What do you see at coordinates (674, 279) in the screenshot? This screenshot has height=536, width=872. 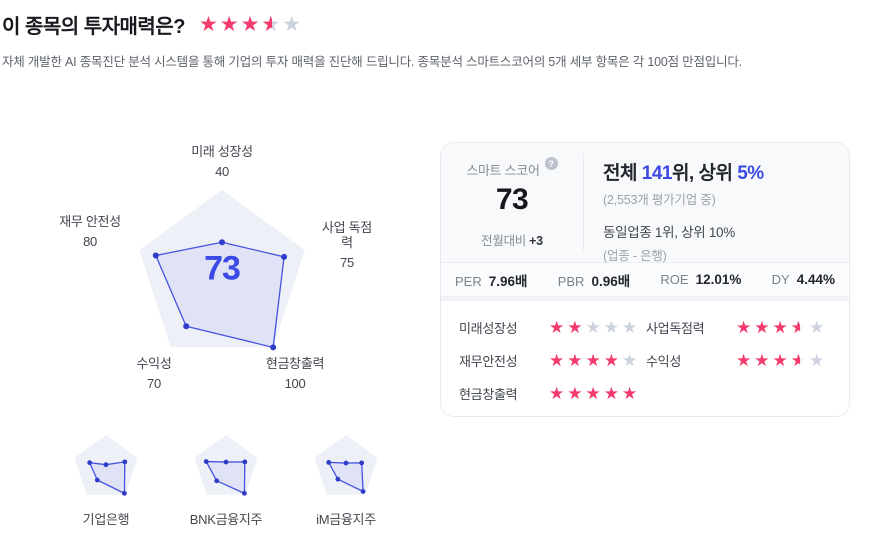 I see `metric-label: ROE` at bounding box center [674, 279].